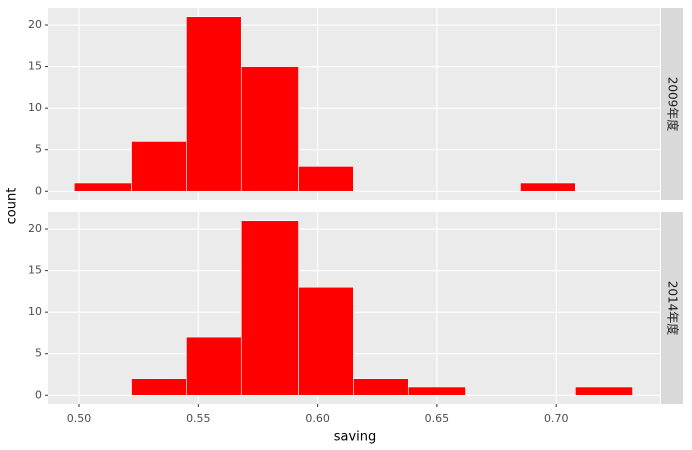  I want to click on x-axis-label: saving, so click(355, 437).